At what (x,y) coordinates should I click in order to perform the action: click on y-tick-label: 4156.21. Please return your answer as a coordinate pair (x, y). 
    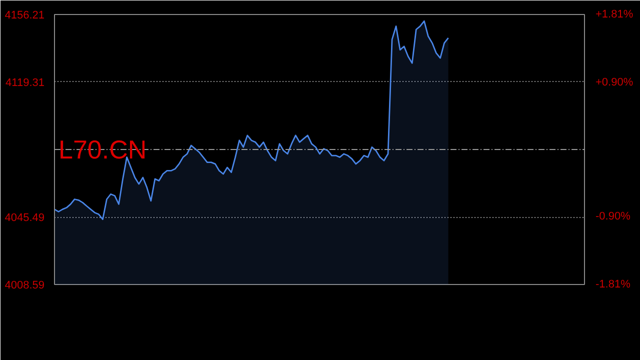
    Looking at the image, I should click on (24, 16).